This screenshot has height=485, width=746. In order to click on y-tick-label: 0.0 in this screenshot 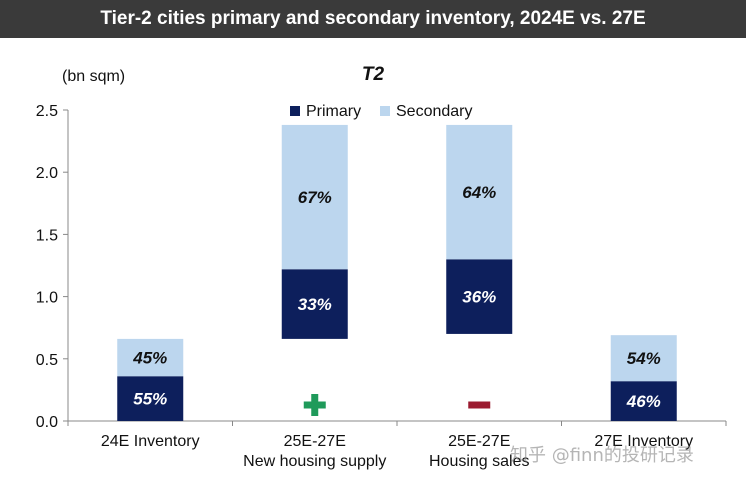, I will do `click(47, 422)`.